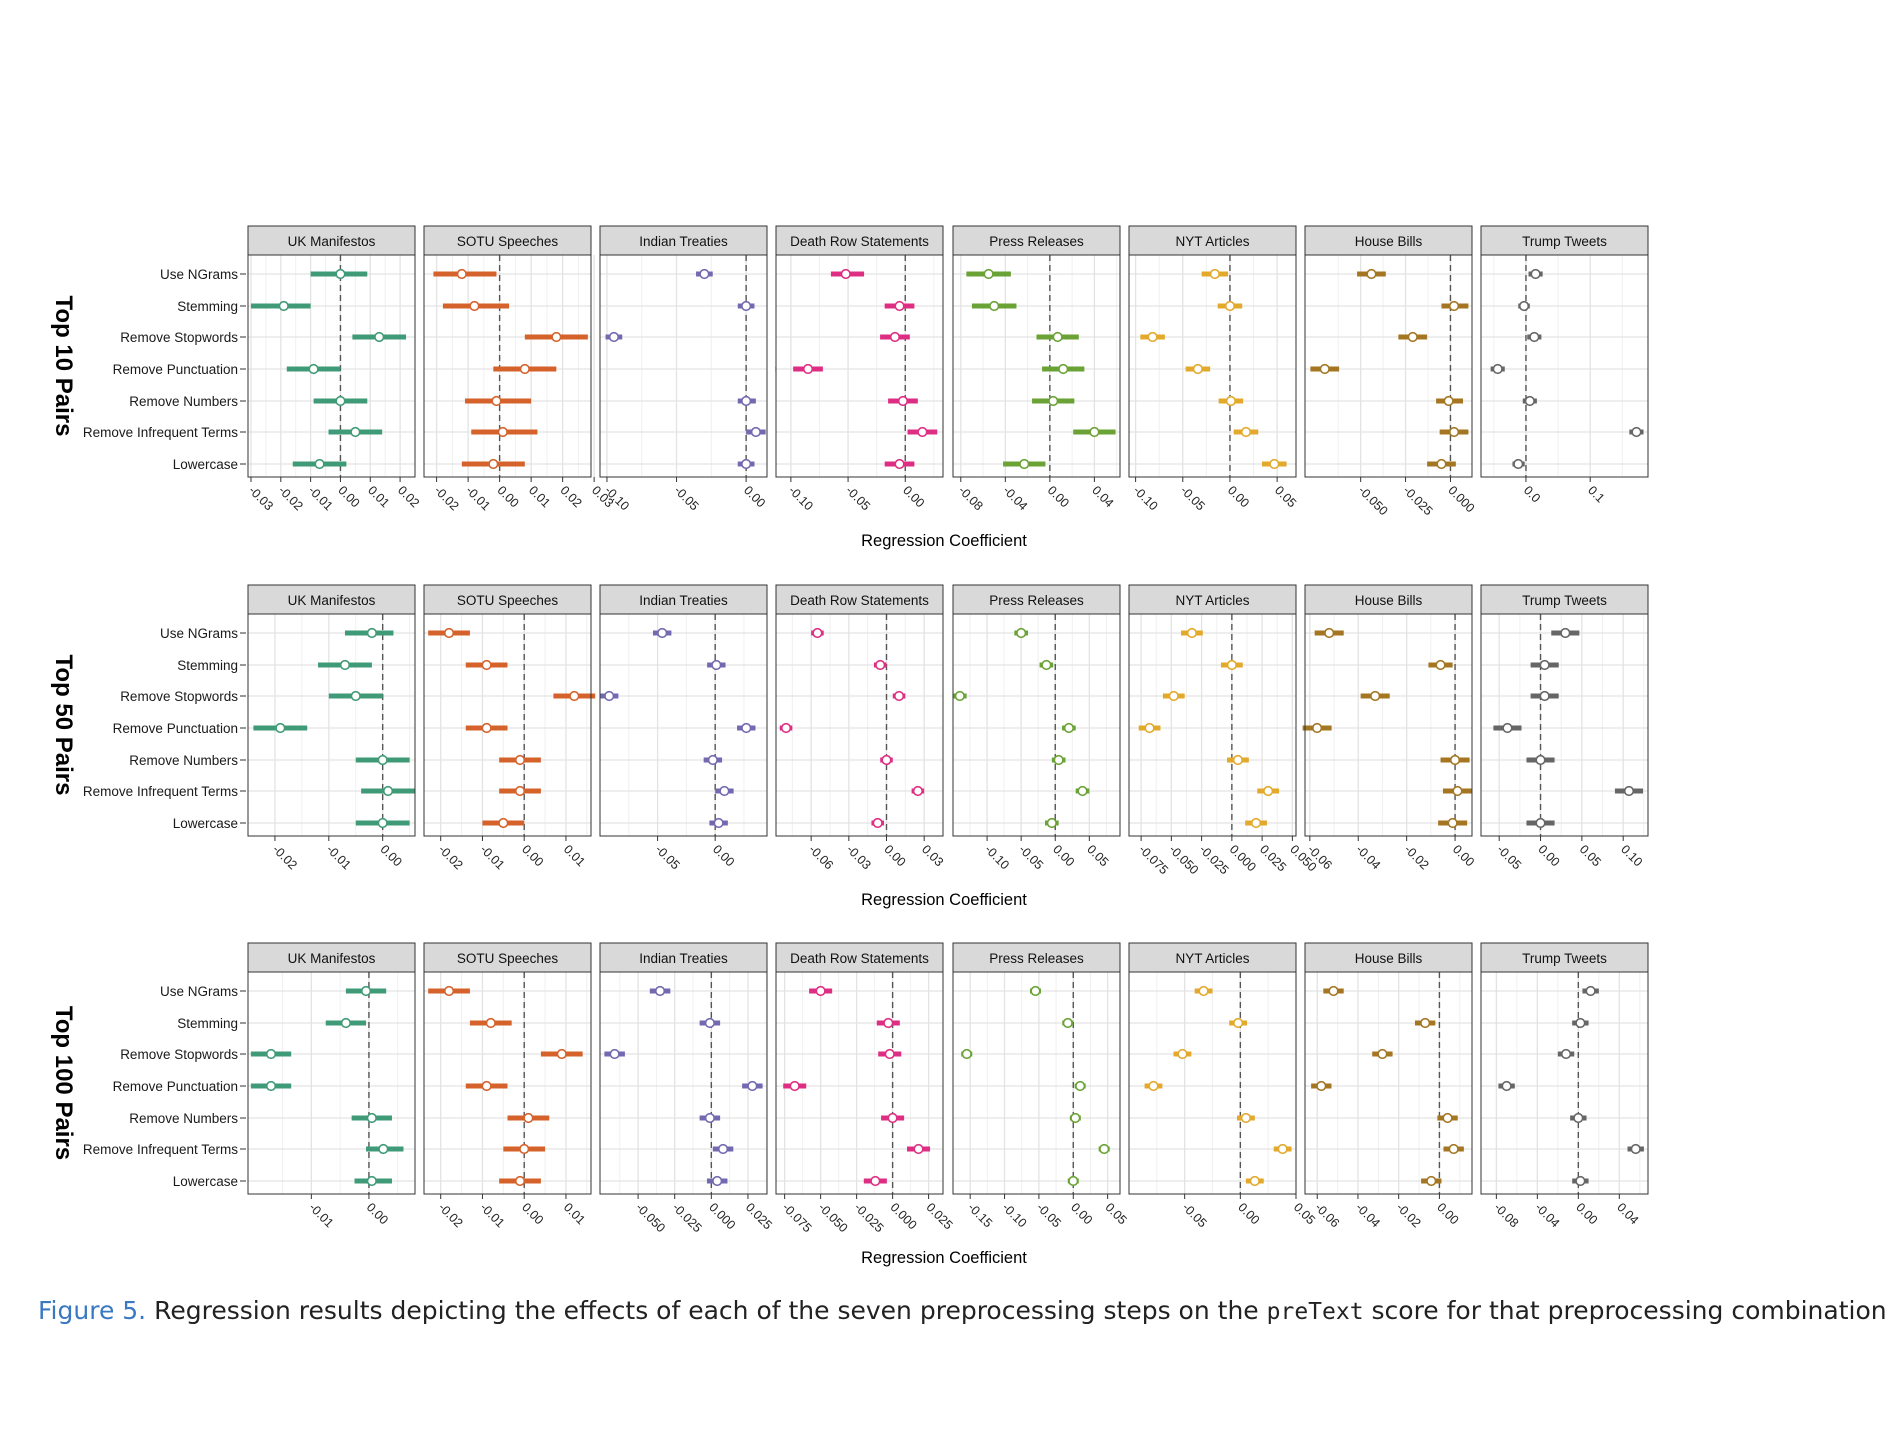 This screenshot has height=1442, width=1888. Describe the element at coordinates (321, 1215) in the screenshot. I see `x-tick-label: -0.01` at that location.